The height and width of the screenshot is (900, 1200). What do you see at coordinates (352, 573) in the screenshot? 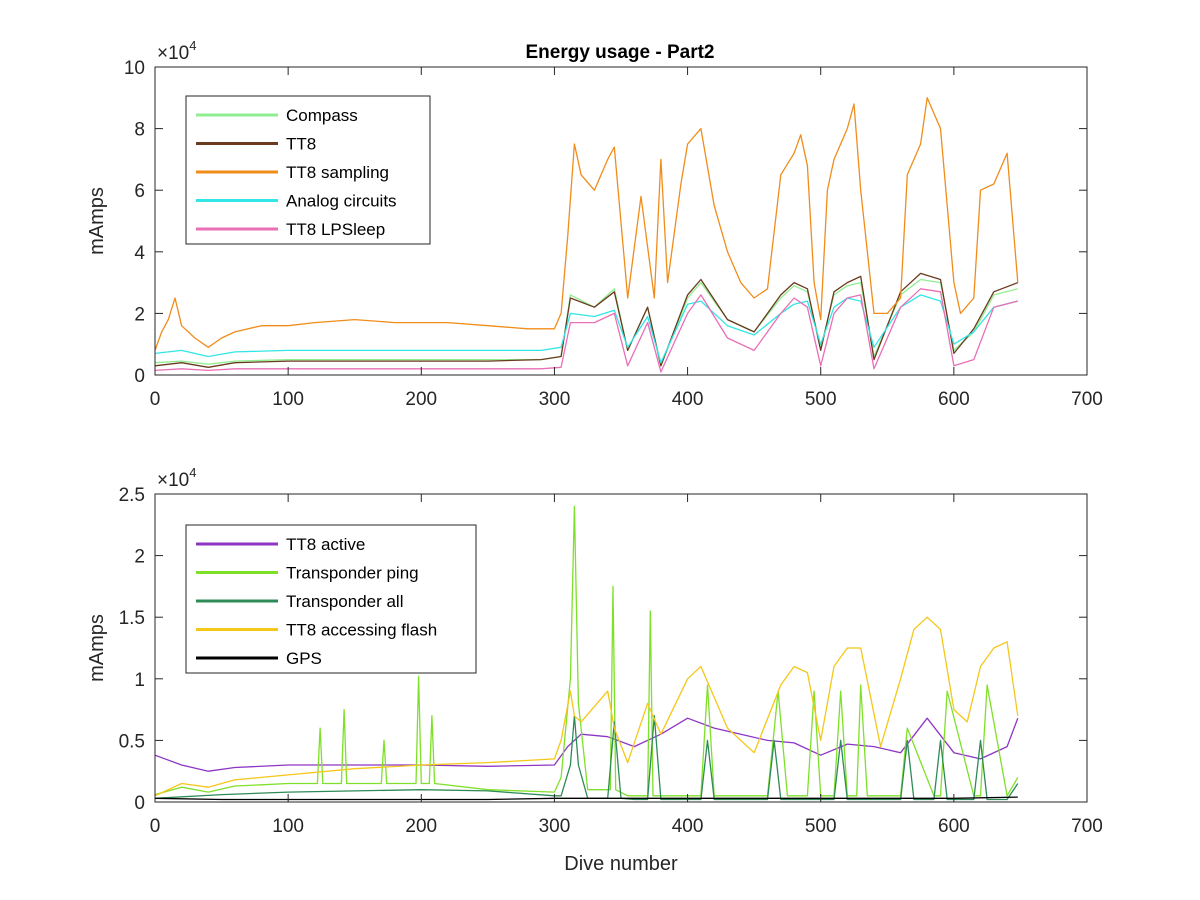
I see `legend-entry-label: Transponder ping` at bounding box center [352, 573].